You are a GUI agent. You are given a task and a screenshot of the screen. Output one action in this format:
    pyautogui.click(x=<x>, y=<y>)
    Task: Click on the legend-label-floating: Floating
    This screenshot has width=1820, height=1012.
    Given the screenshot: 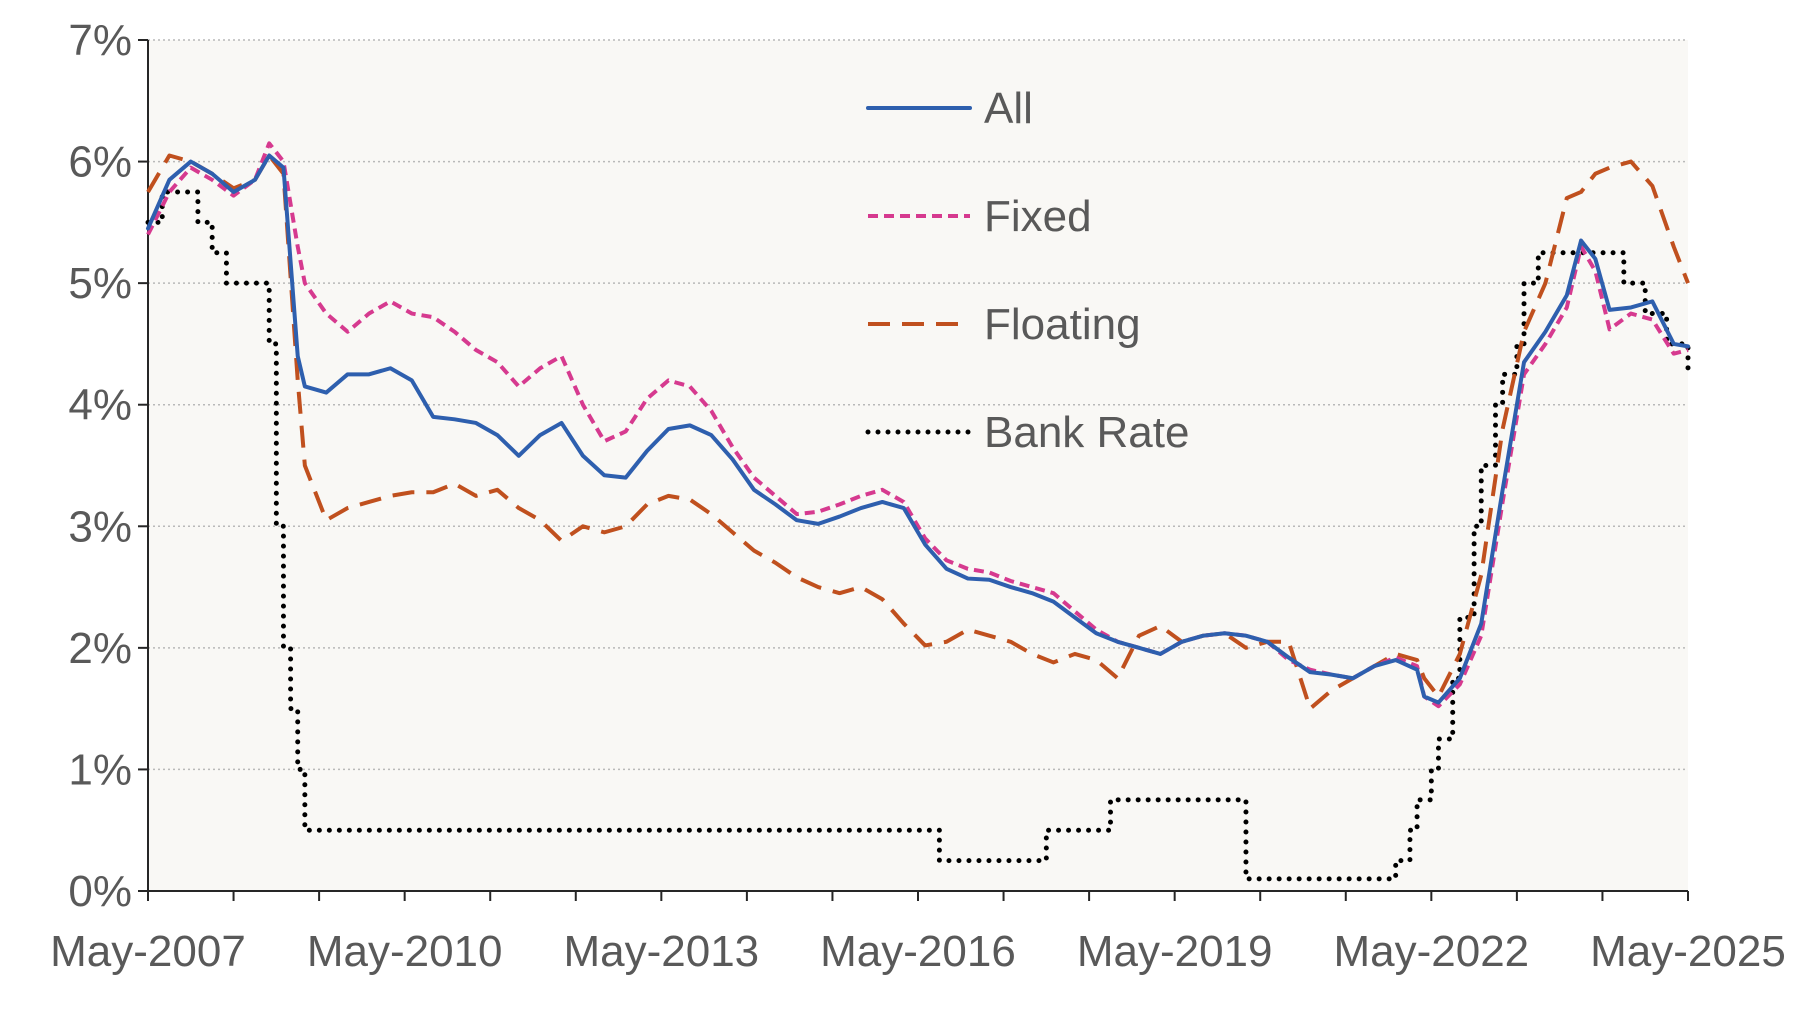 What is the action you would take?
    pyautogui.click(x=1062, y=324)
    